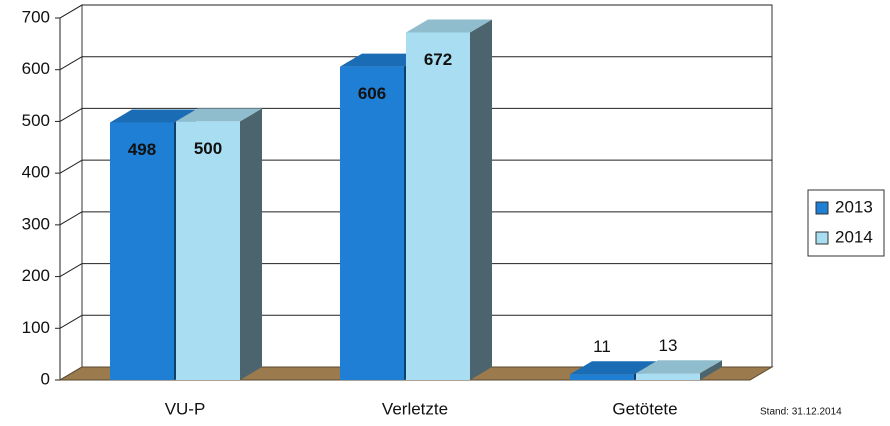 The height and width of the screenshot is (426, 890). I want to click on legend-label: 2014, so click(854, 236).